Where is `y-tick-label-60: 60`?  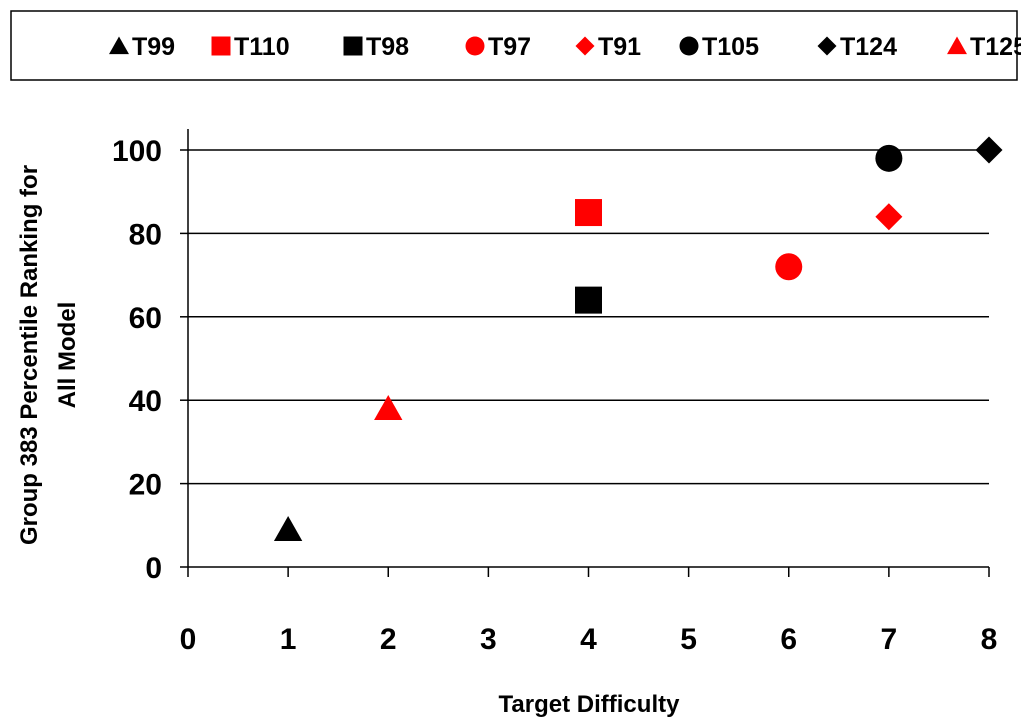
y-tick-label-60: 60 is located at coordinates (145, 318).